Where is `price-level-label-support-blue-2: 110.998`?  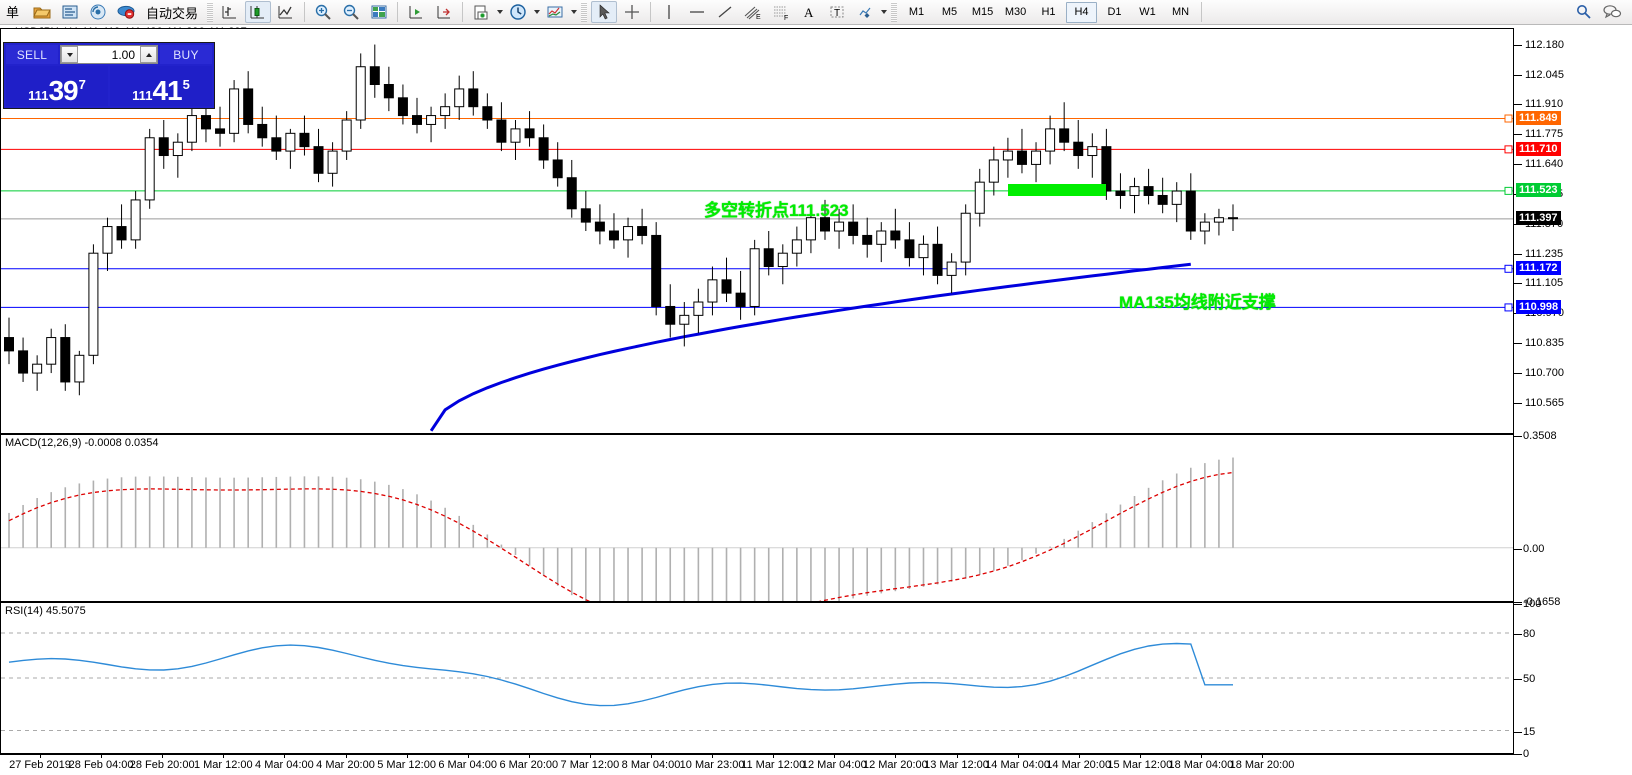 price-level-label-support-blue-2: 110.998 is located at coordinates (1539, 306).